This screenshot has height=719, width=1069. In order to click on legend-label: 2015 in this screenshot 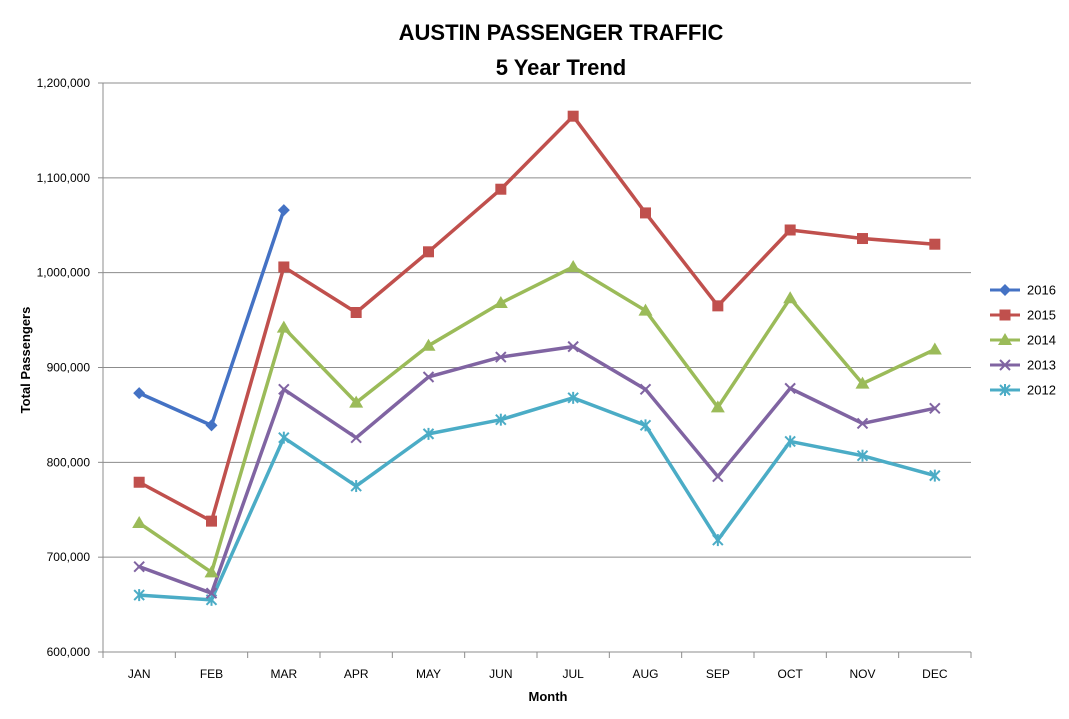, I will do `click(1041, 315)`.